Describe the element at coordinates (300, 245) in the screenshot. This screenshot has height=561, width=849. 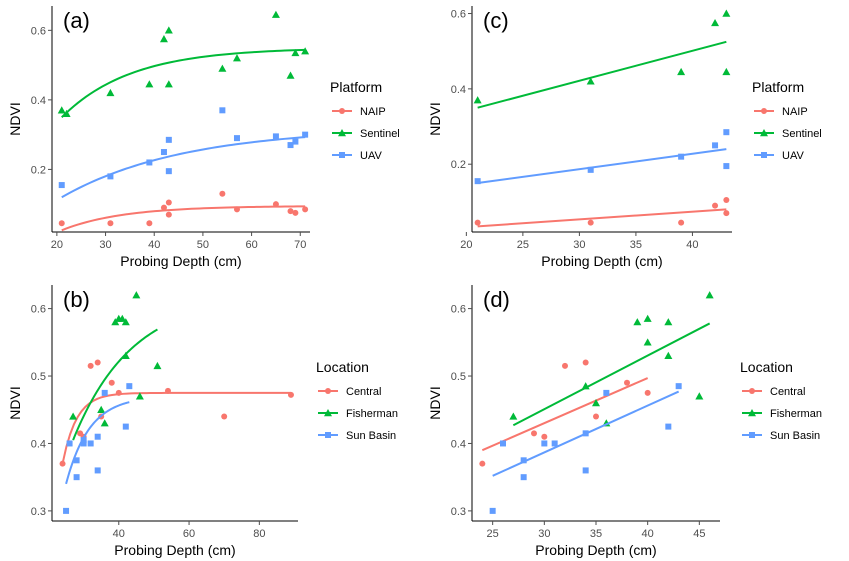
I see `x-tick-label: 70` at that location.